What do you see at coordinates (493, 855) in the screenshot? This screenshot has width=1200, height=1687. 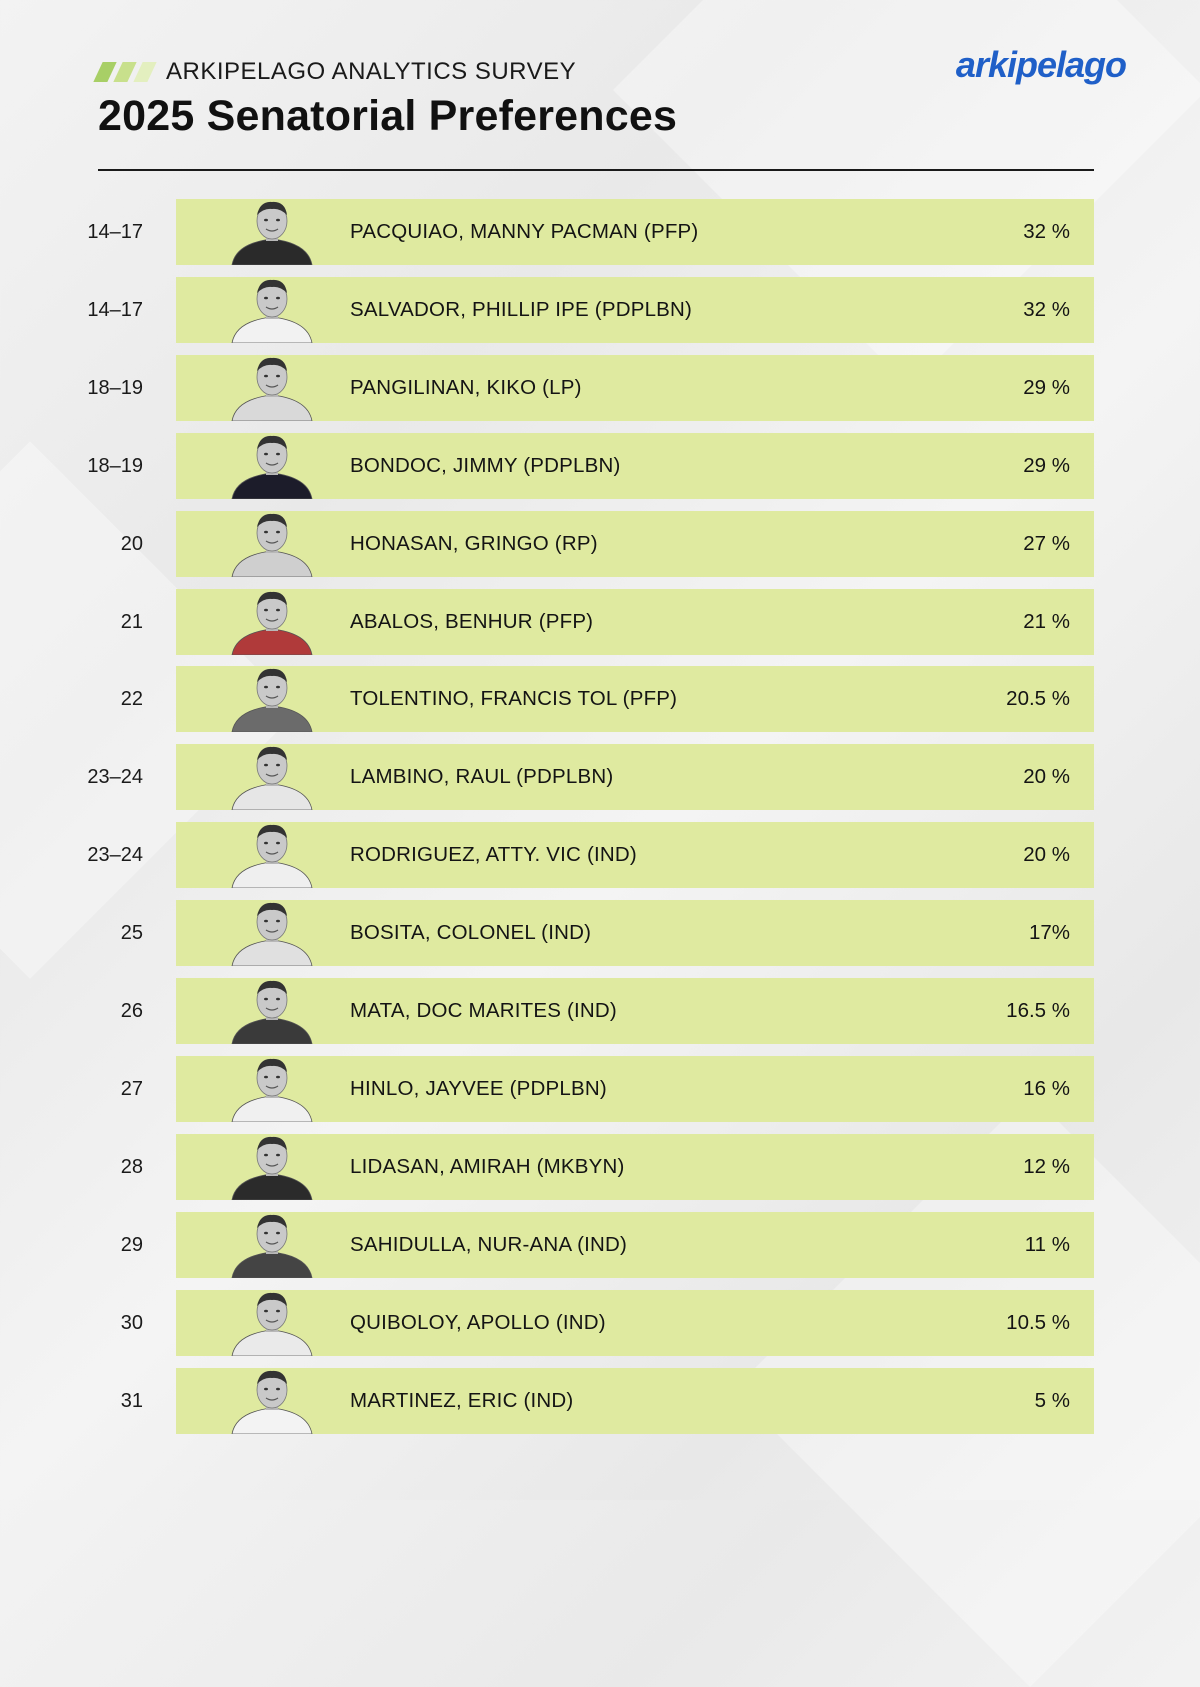 I see `candidate-name: RODRIGUEZ, ATTY. VIC (IND)` at bounding box center [493, 855].